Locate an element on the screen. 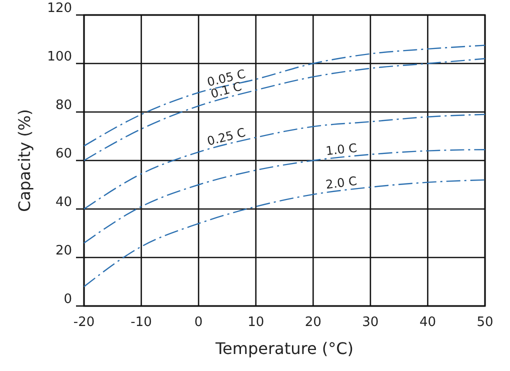  x-tick-label: -20 is located at coordinates (84, 322).